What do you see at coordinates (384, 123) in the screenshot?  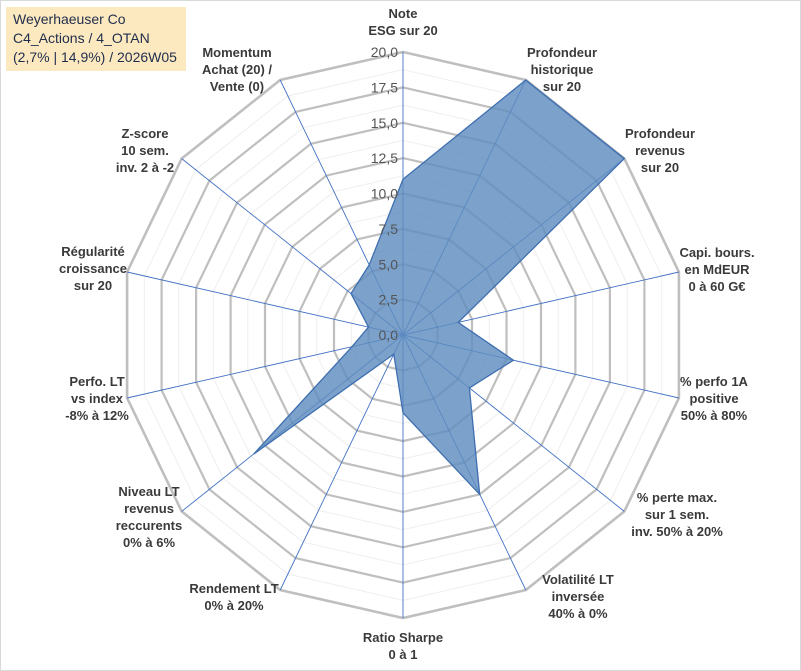 I see `tick-label: 15,0` at bounding box center [384, 123].